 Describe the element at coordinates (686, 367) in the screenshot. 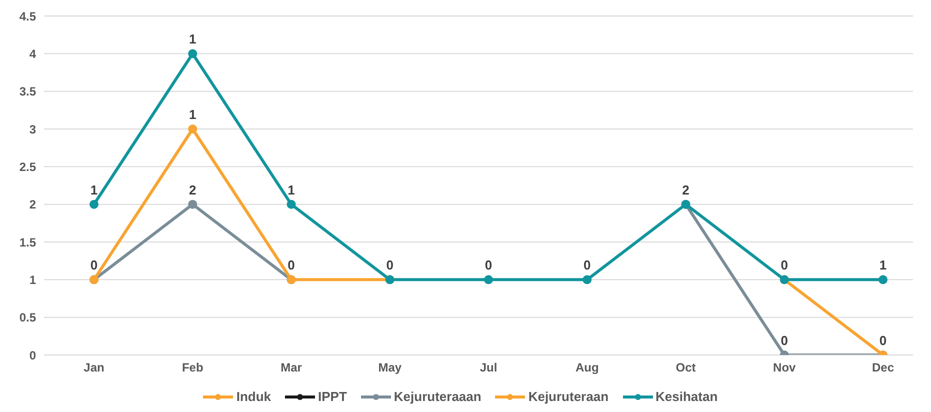

I see `x-tick-label: Oct` at that location.